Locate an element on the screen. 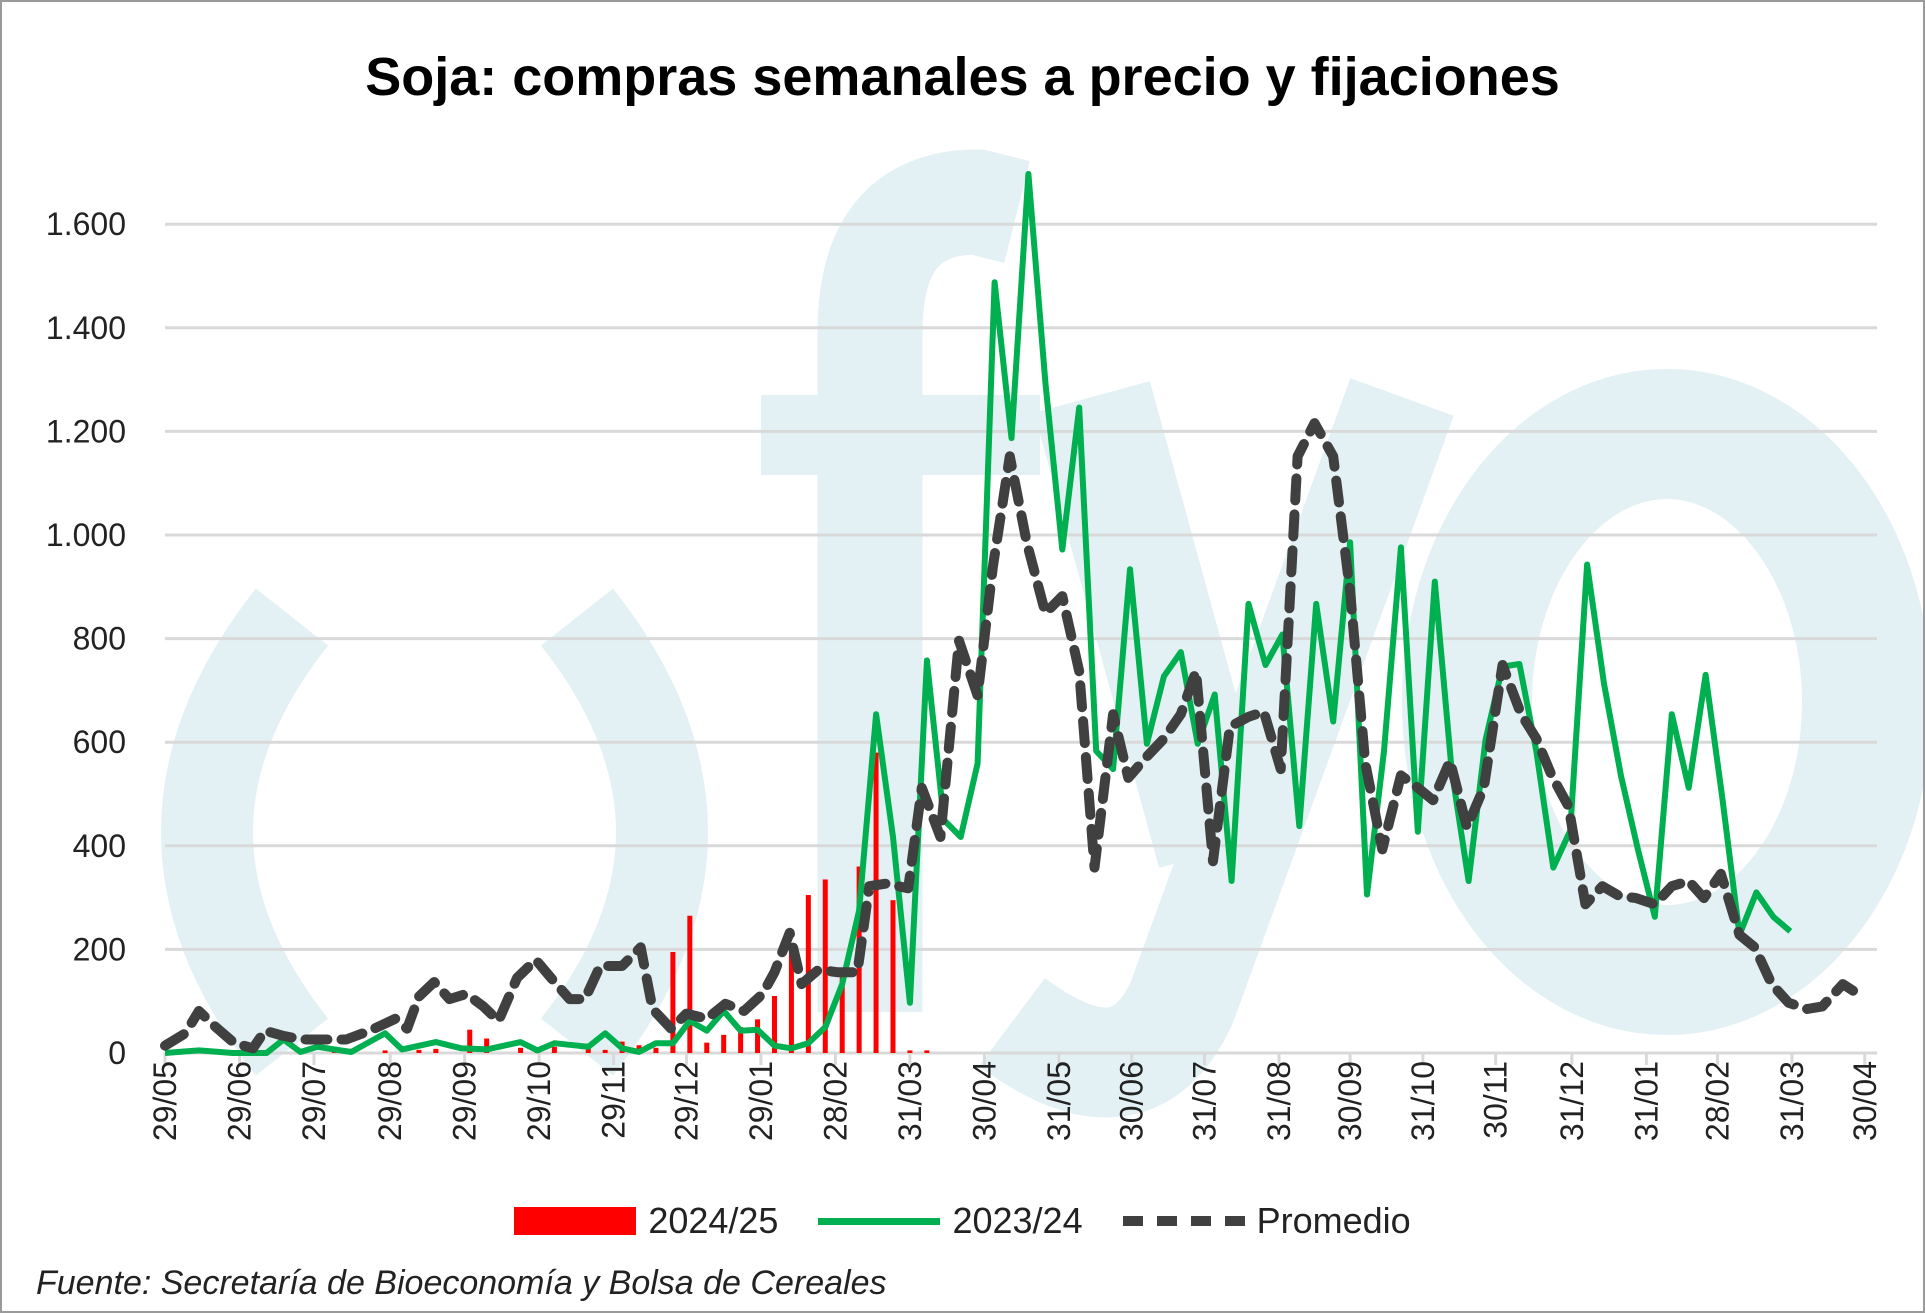 Image resolution: width=1925 pixels, height=1313 pixels. watermark-letter-y-right-arm is located at coordinates (1216, 748).